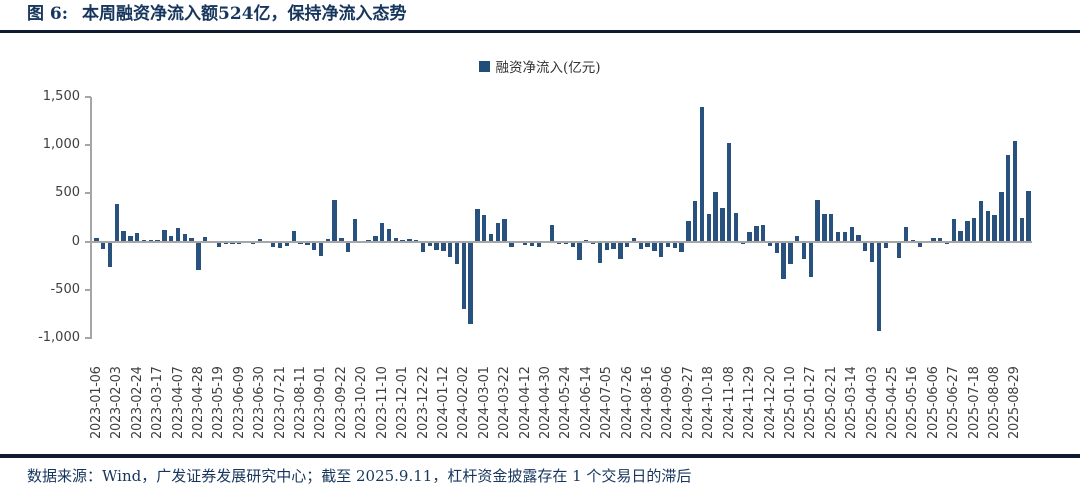 Image resolution: width=1080 pixels, height=495 pixels. What do you see at coordinates (688, 402) in the screenshot?
I see `x-tick-label: 2024-09-27` at bounding box center [688, 402].